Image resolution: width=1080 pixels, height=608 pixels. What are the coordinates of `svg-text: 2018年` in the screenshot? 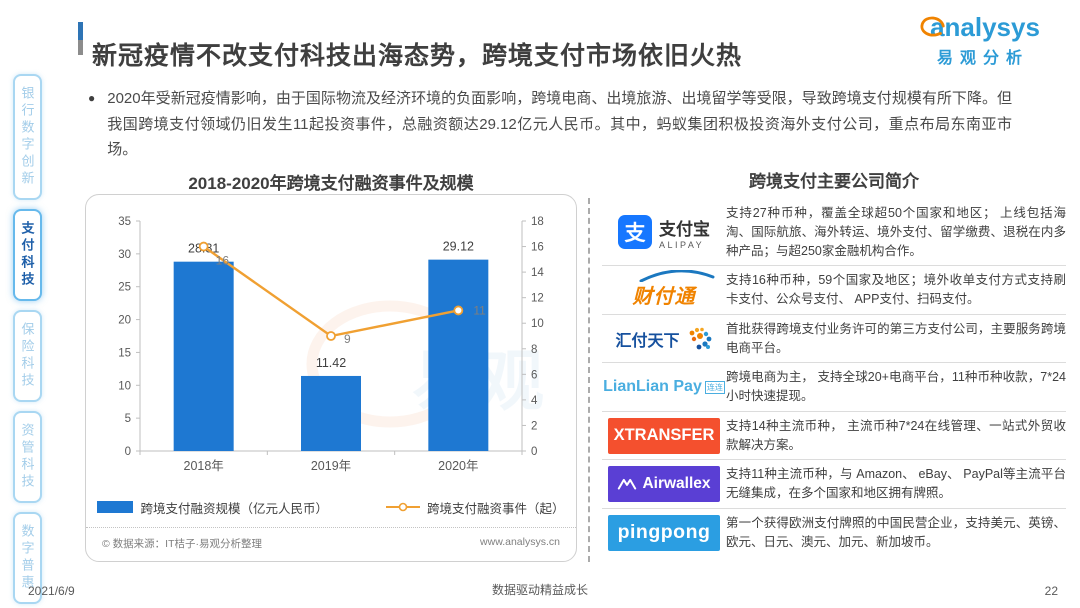 It's located at (204, 466).